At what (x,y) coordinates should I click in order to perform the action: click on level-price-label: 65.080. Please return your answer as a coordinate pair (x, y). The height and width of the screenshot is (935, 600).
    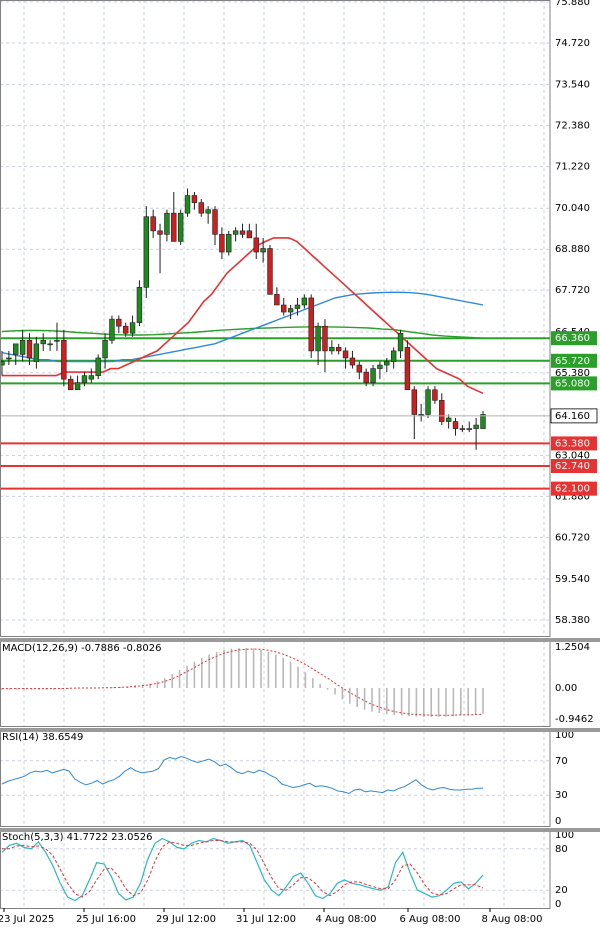
    Looking at the image, I should click on (572, 383).